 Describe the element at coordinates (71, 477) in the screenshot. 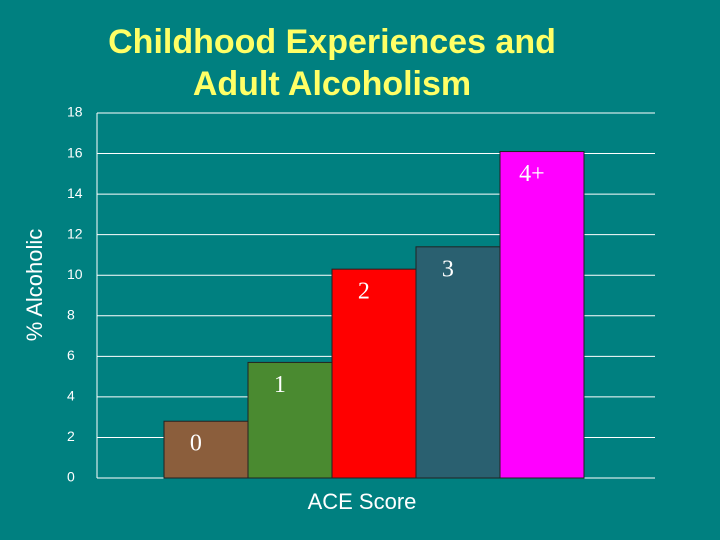

I see `y-tick-label: 0` at that location.